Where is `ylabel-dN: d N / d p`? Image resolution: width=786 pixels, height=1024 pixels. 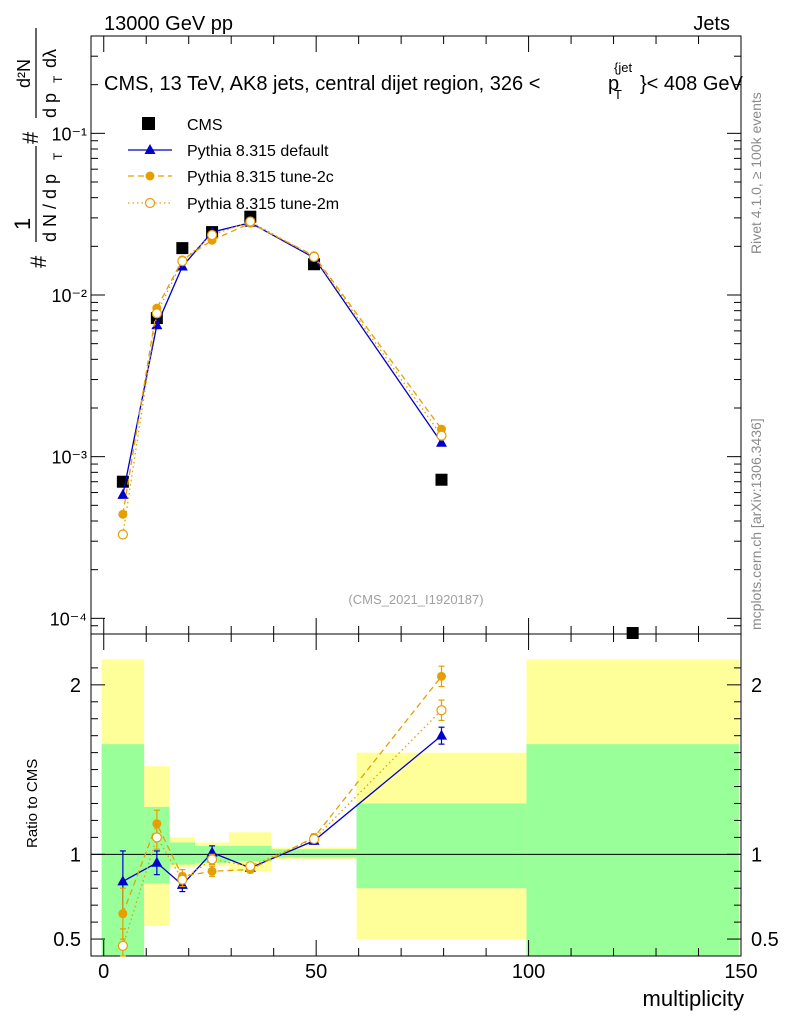 ylabel-dN: d N / d p is located at coordinates (50, 208).